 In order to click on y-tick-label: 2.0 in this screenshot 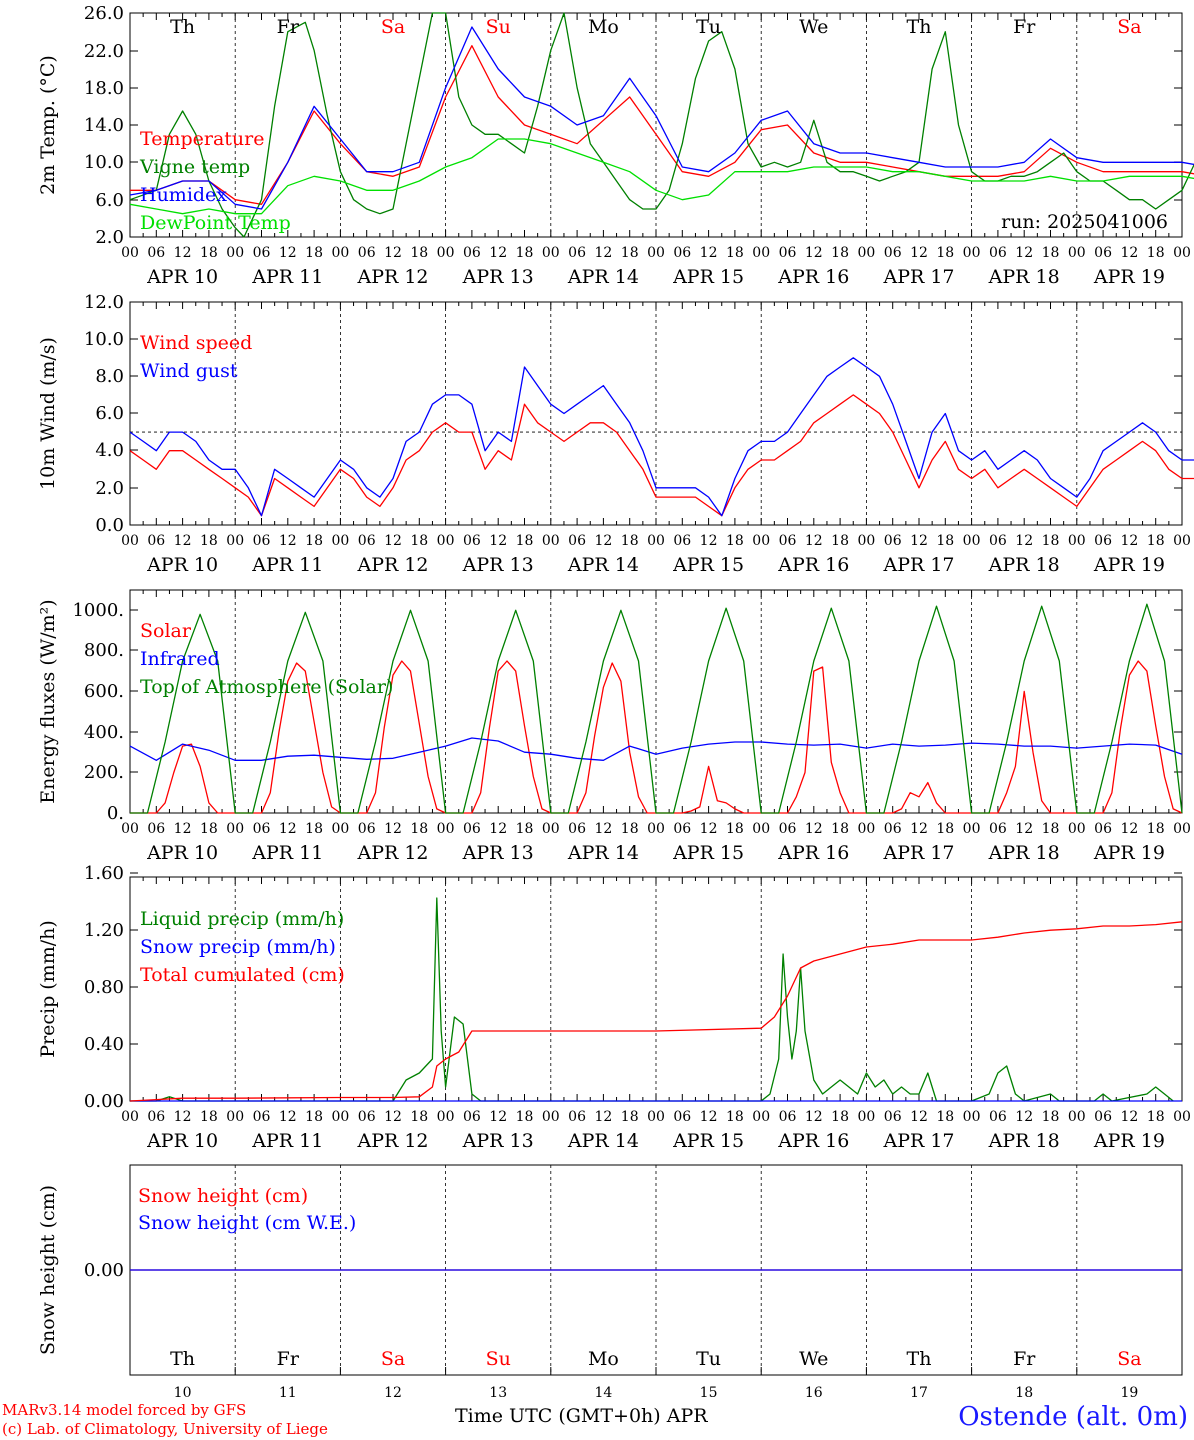, I will do `click(109, 237)`.